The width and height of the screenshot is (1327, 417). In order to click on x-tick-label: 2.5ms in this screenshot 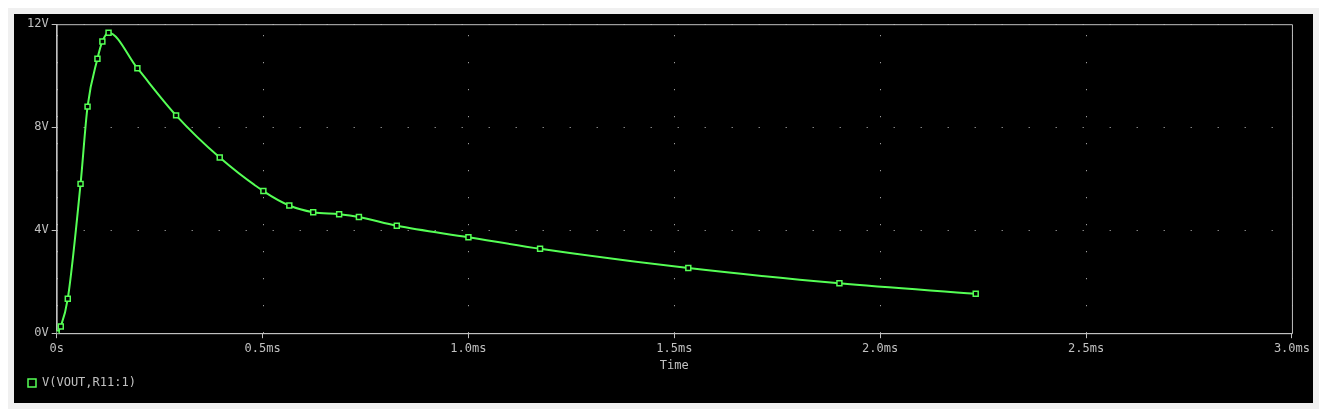, I will do `click(1086, 347)`.